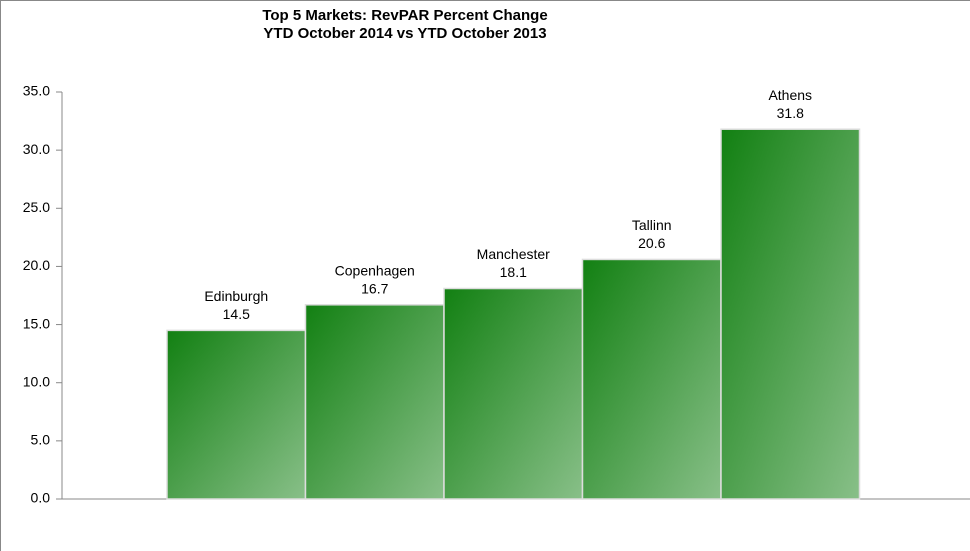  Describe the element at coordinates (790, 95) in the screenshot. I see `category-label: Athens` at that location.